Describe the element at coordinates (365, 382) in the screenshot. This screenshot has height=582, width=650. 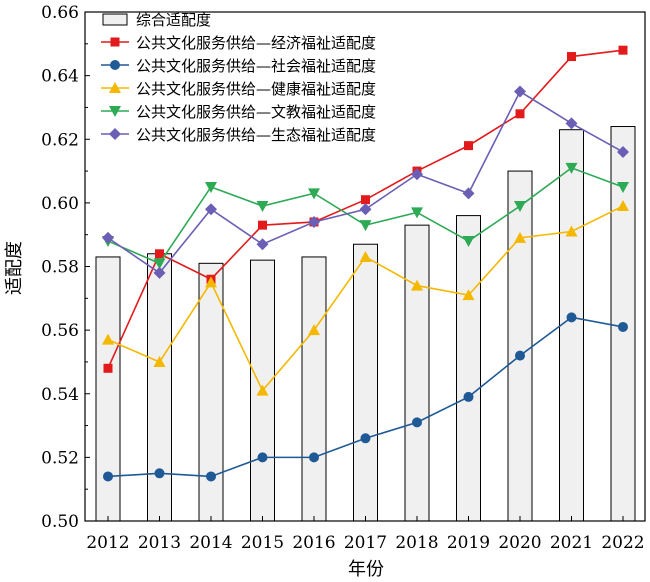
I see `bar-2017` at that location.